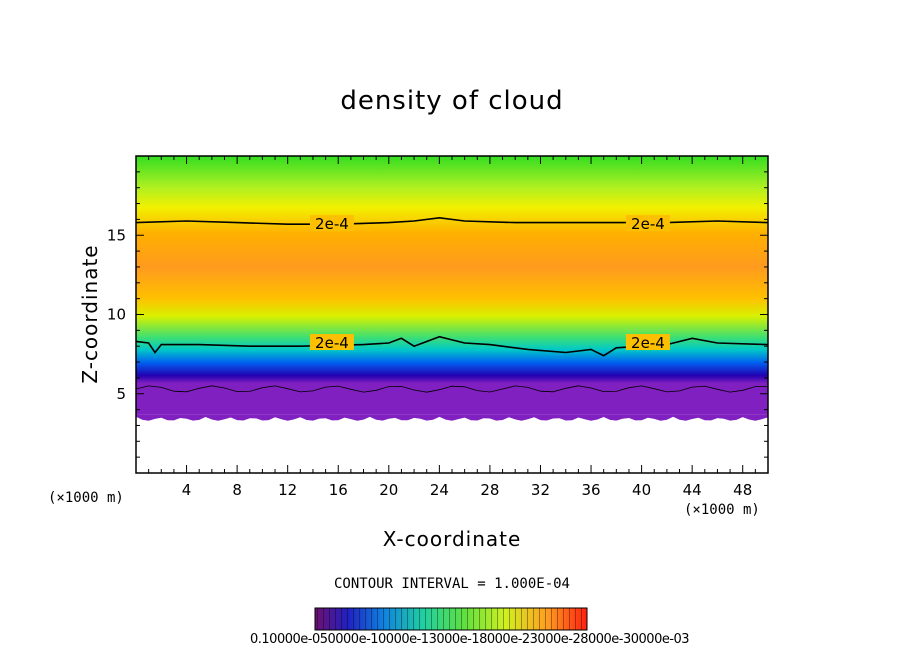 The width and height of the screenshot is (904, 654). Describe the element at coordinates (439, 490) in the screenshot. I see `x-tick-label: 24` at that location.